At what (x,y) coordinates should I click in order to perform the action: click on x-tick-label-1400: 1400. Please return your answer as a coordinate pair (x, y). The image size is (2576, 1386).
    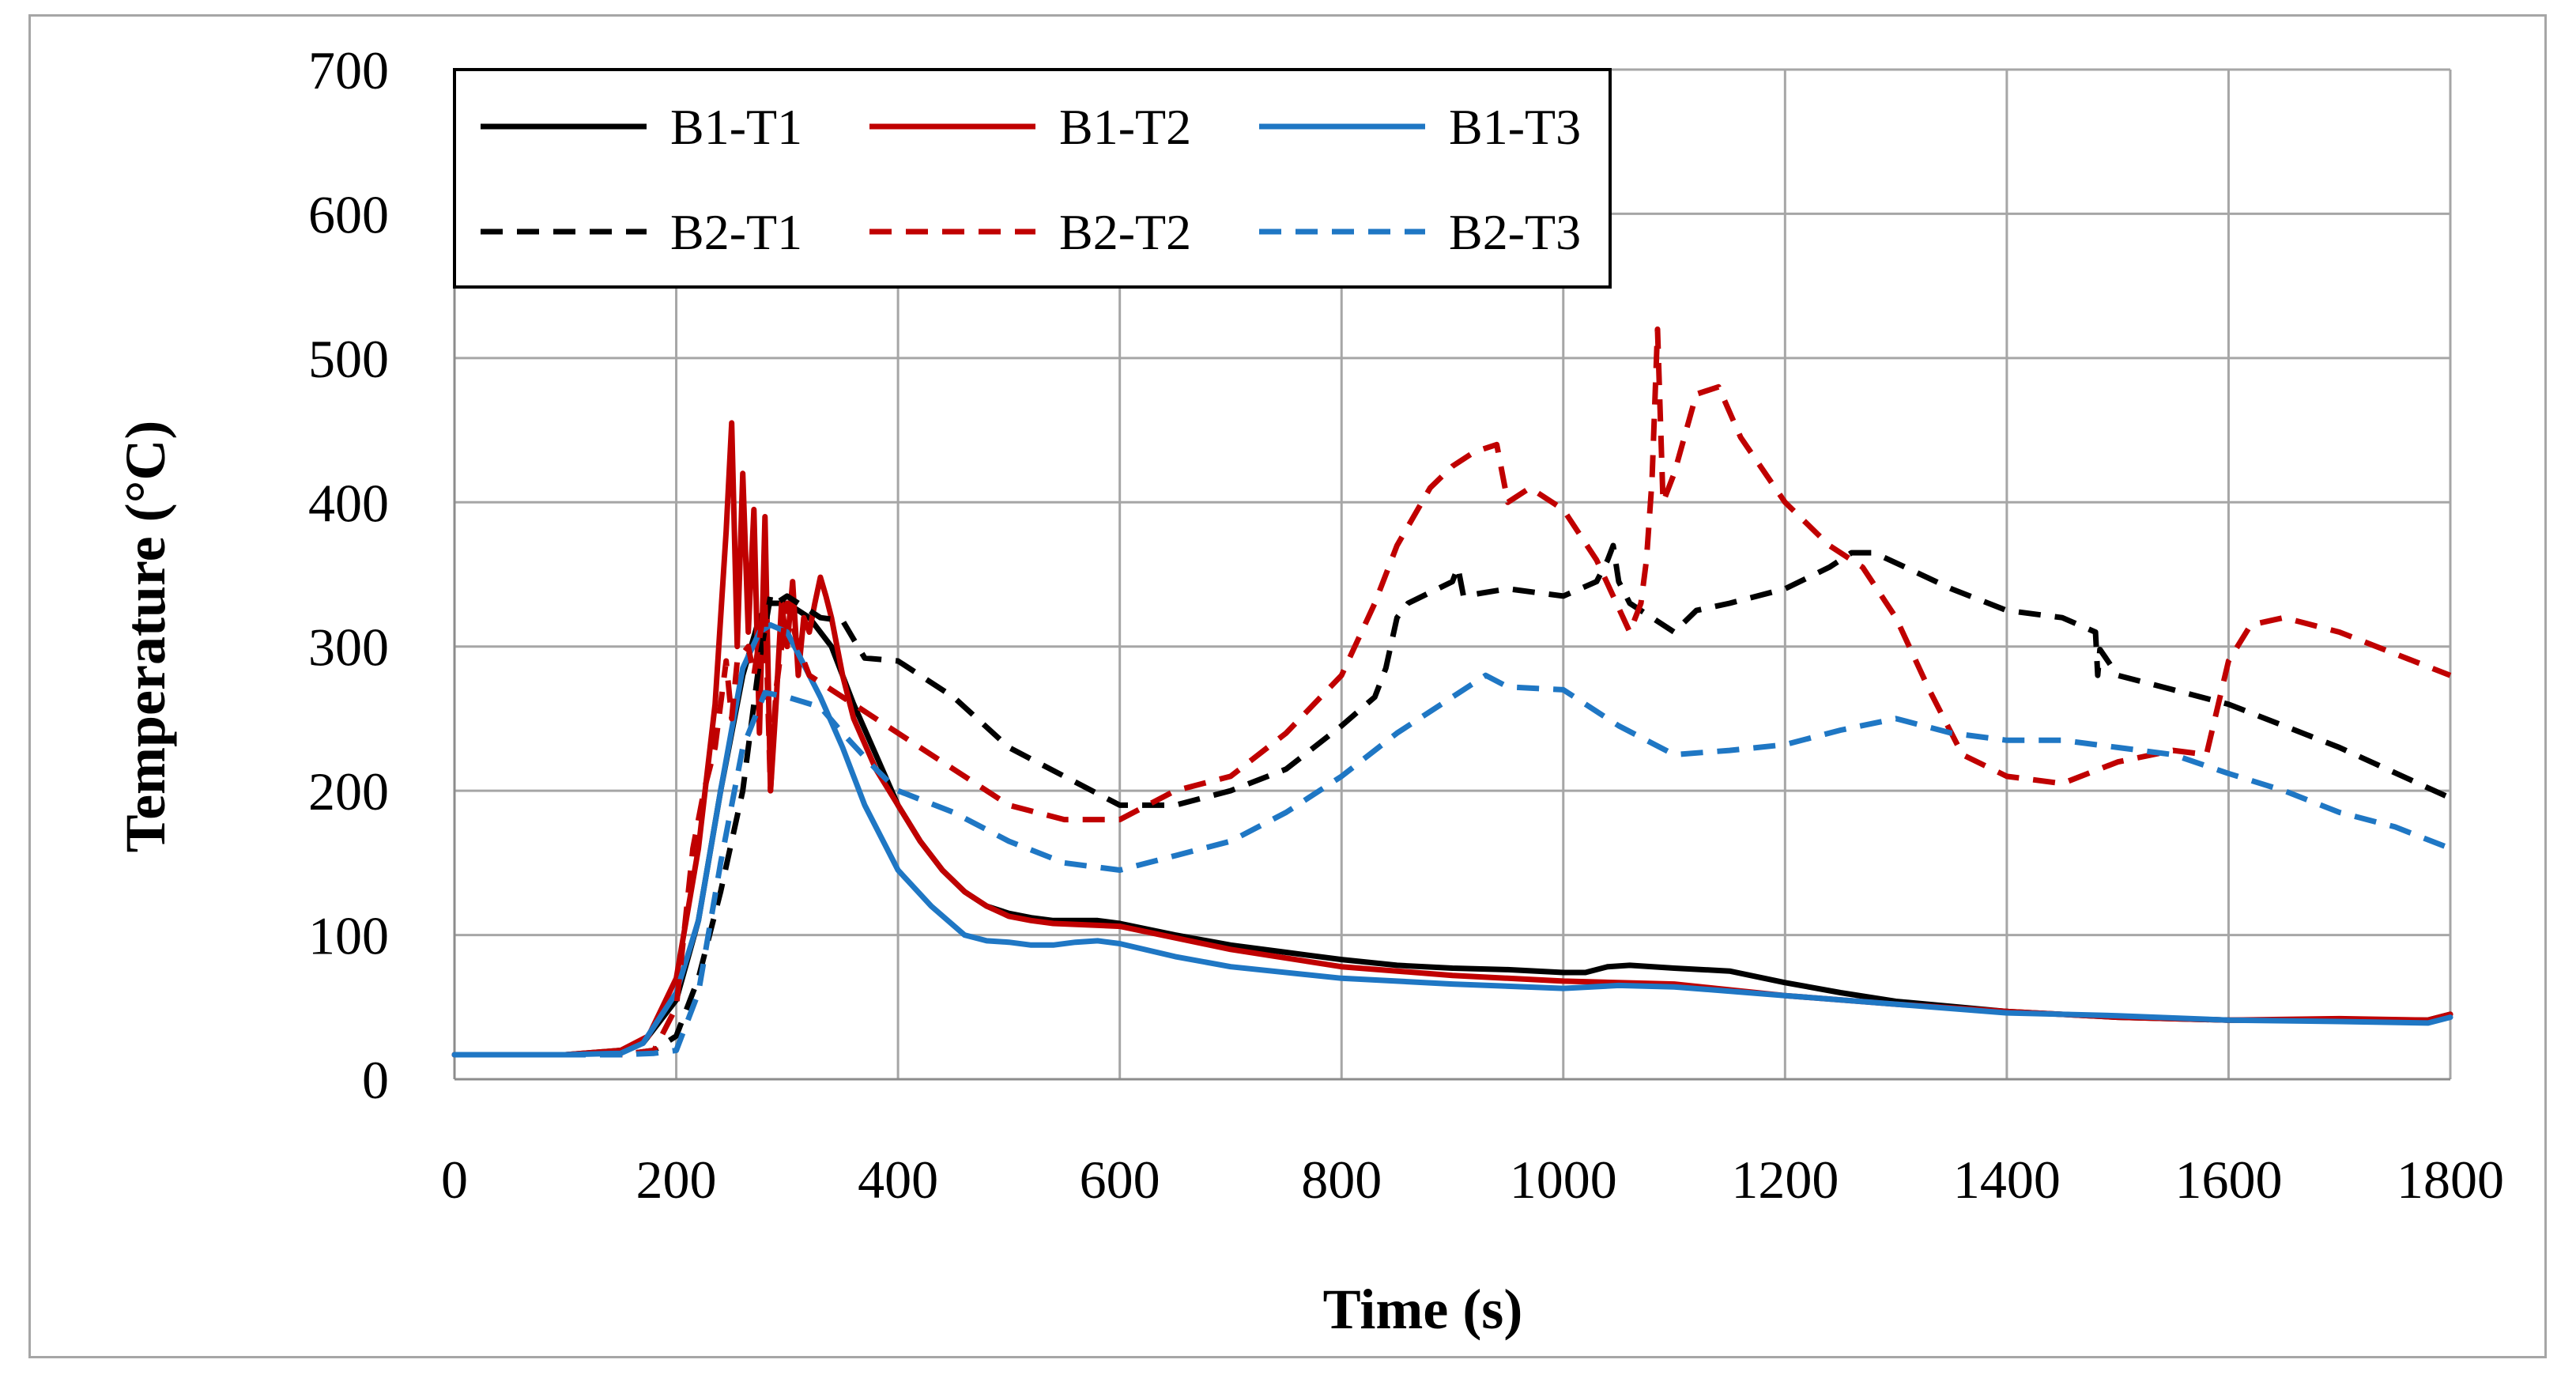
    Looking at the image, I should click on (2007, 1180).